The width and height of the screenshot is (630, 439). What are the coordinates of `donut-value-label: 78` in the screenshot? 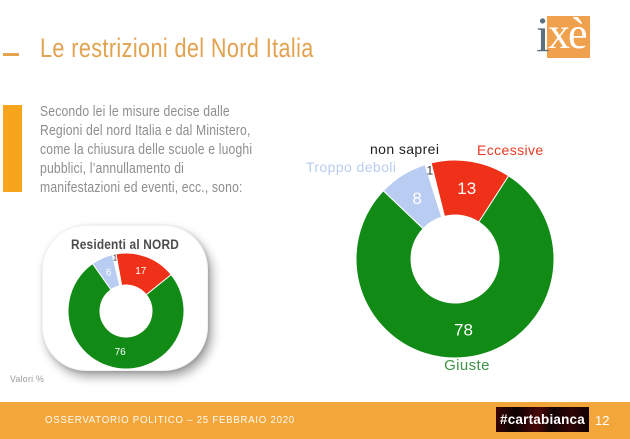 It's located at (463, 330).